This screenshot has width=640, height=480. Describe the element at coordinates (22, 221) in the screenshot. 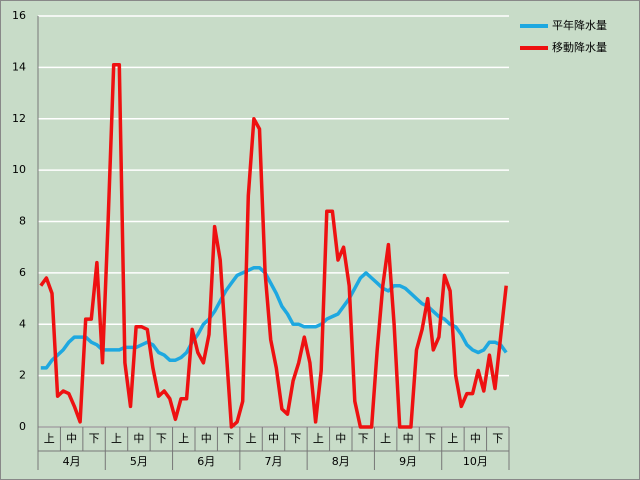

I see `y-tick-label: 8` at that location.